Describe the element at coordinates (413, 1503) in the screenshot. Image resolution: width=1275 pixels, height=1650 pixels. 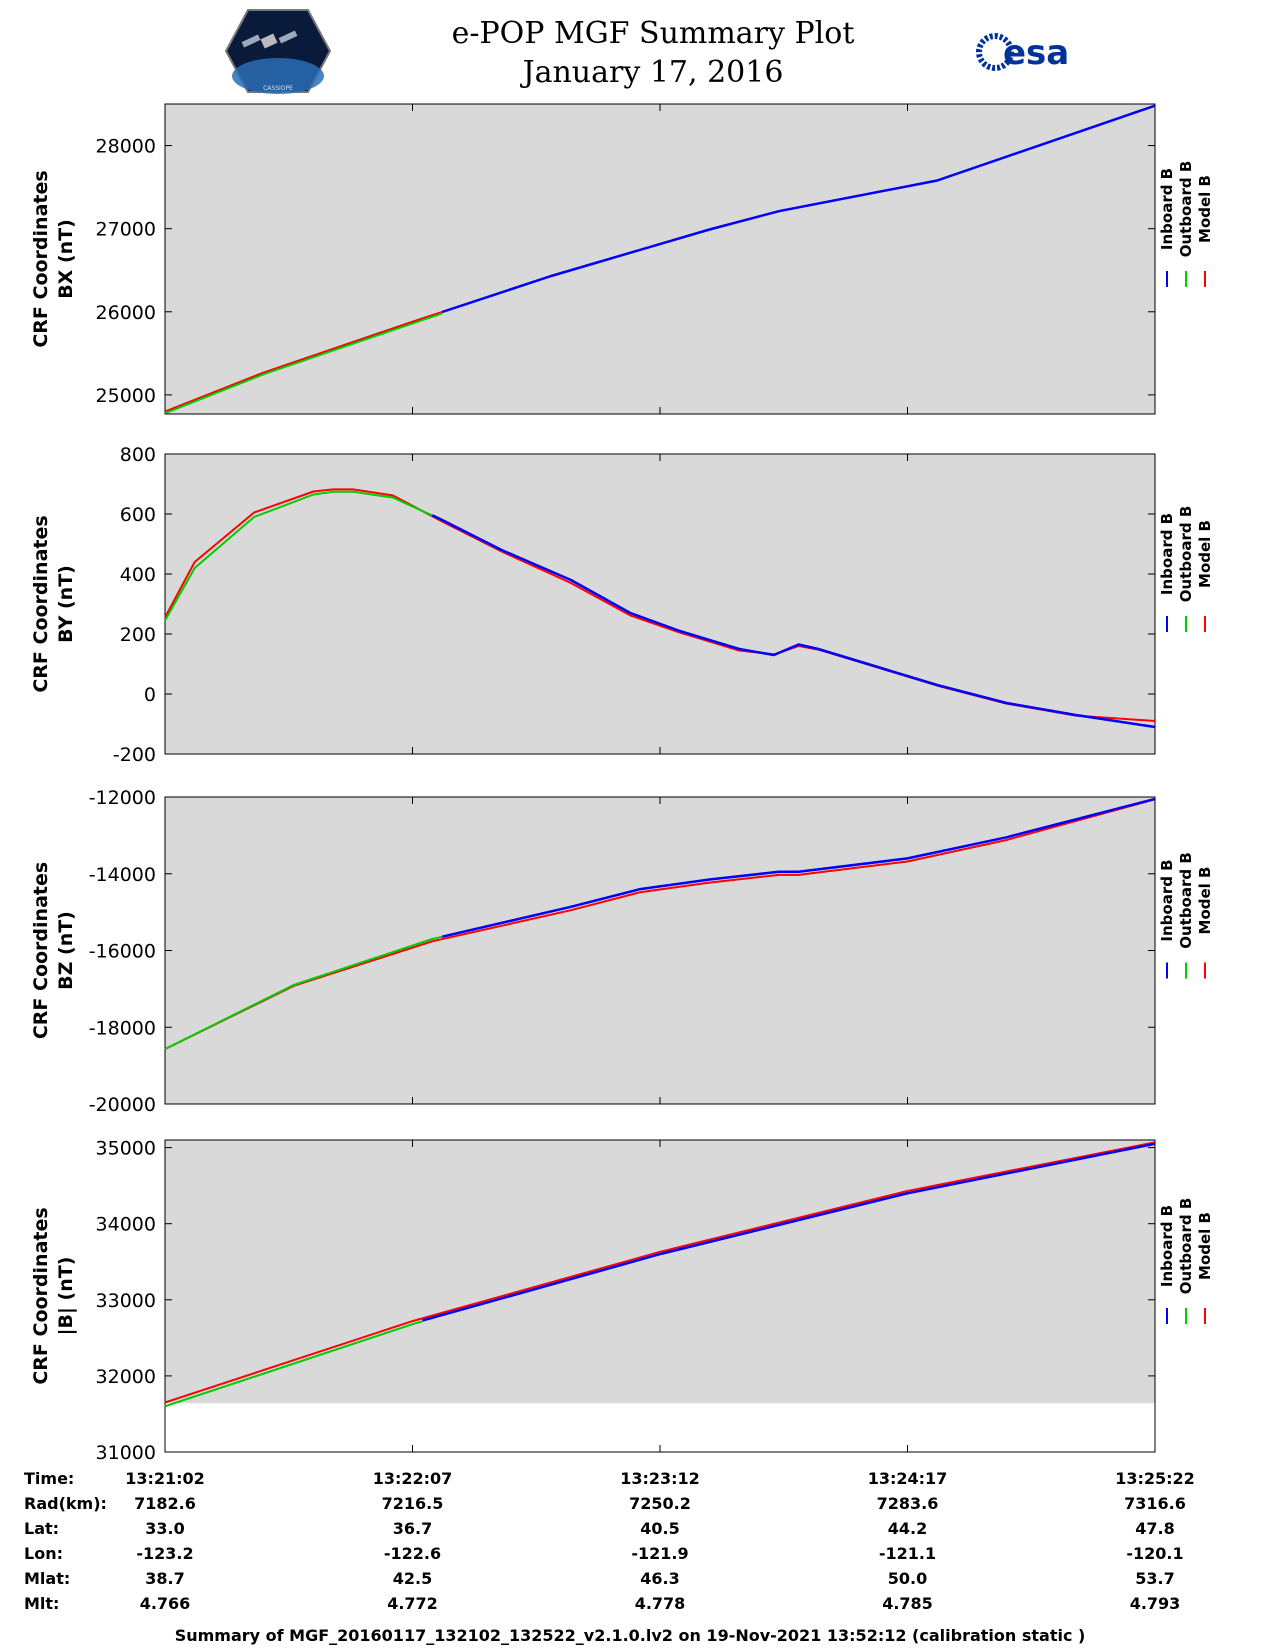
I see `ephemeris-cell: 7216.5` at that location.